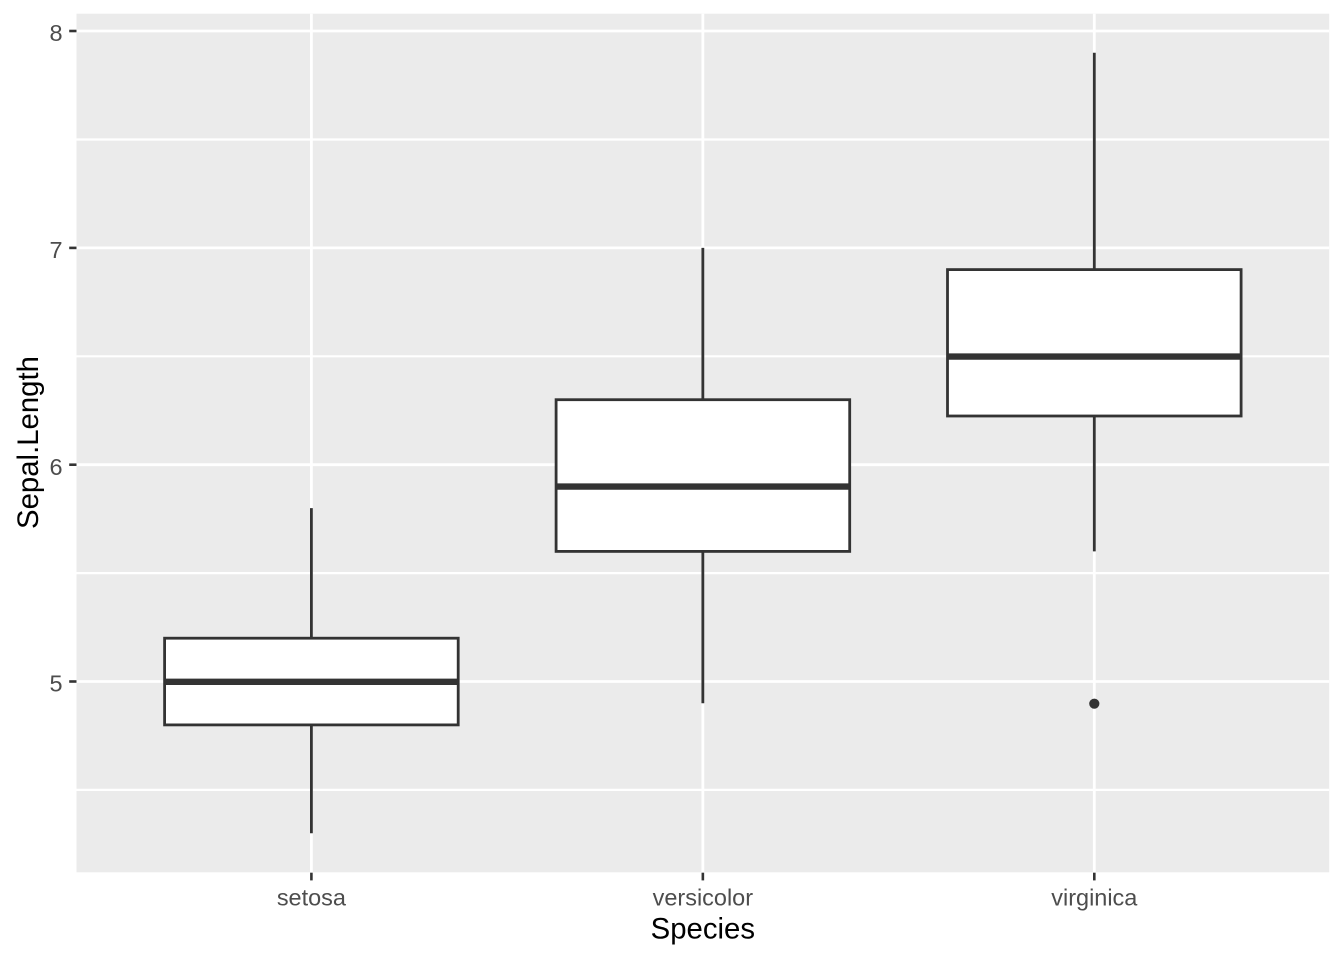 Image resolution: width=1344 pixels, height=960 pixels. Describe the element at coordinates (56, 33) in the screenshot. I see `svg-text: 8` at that location.